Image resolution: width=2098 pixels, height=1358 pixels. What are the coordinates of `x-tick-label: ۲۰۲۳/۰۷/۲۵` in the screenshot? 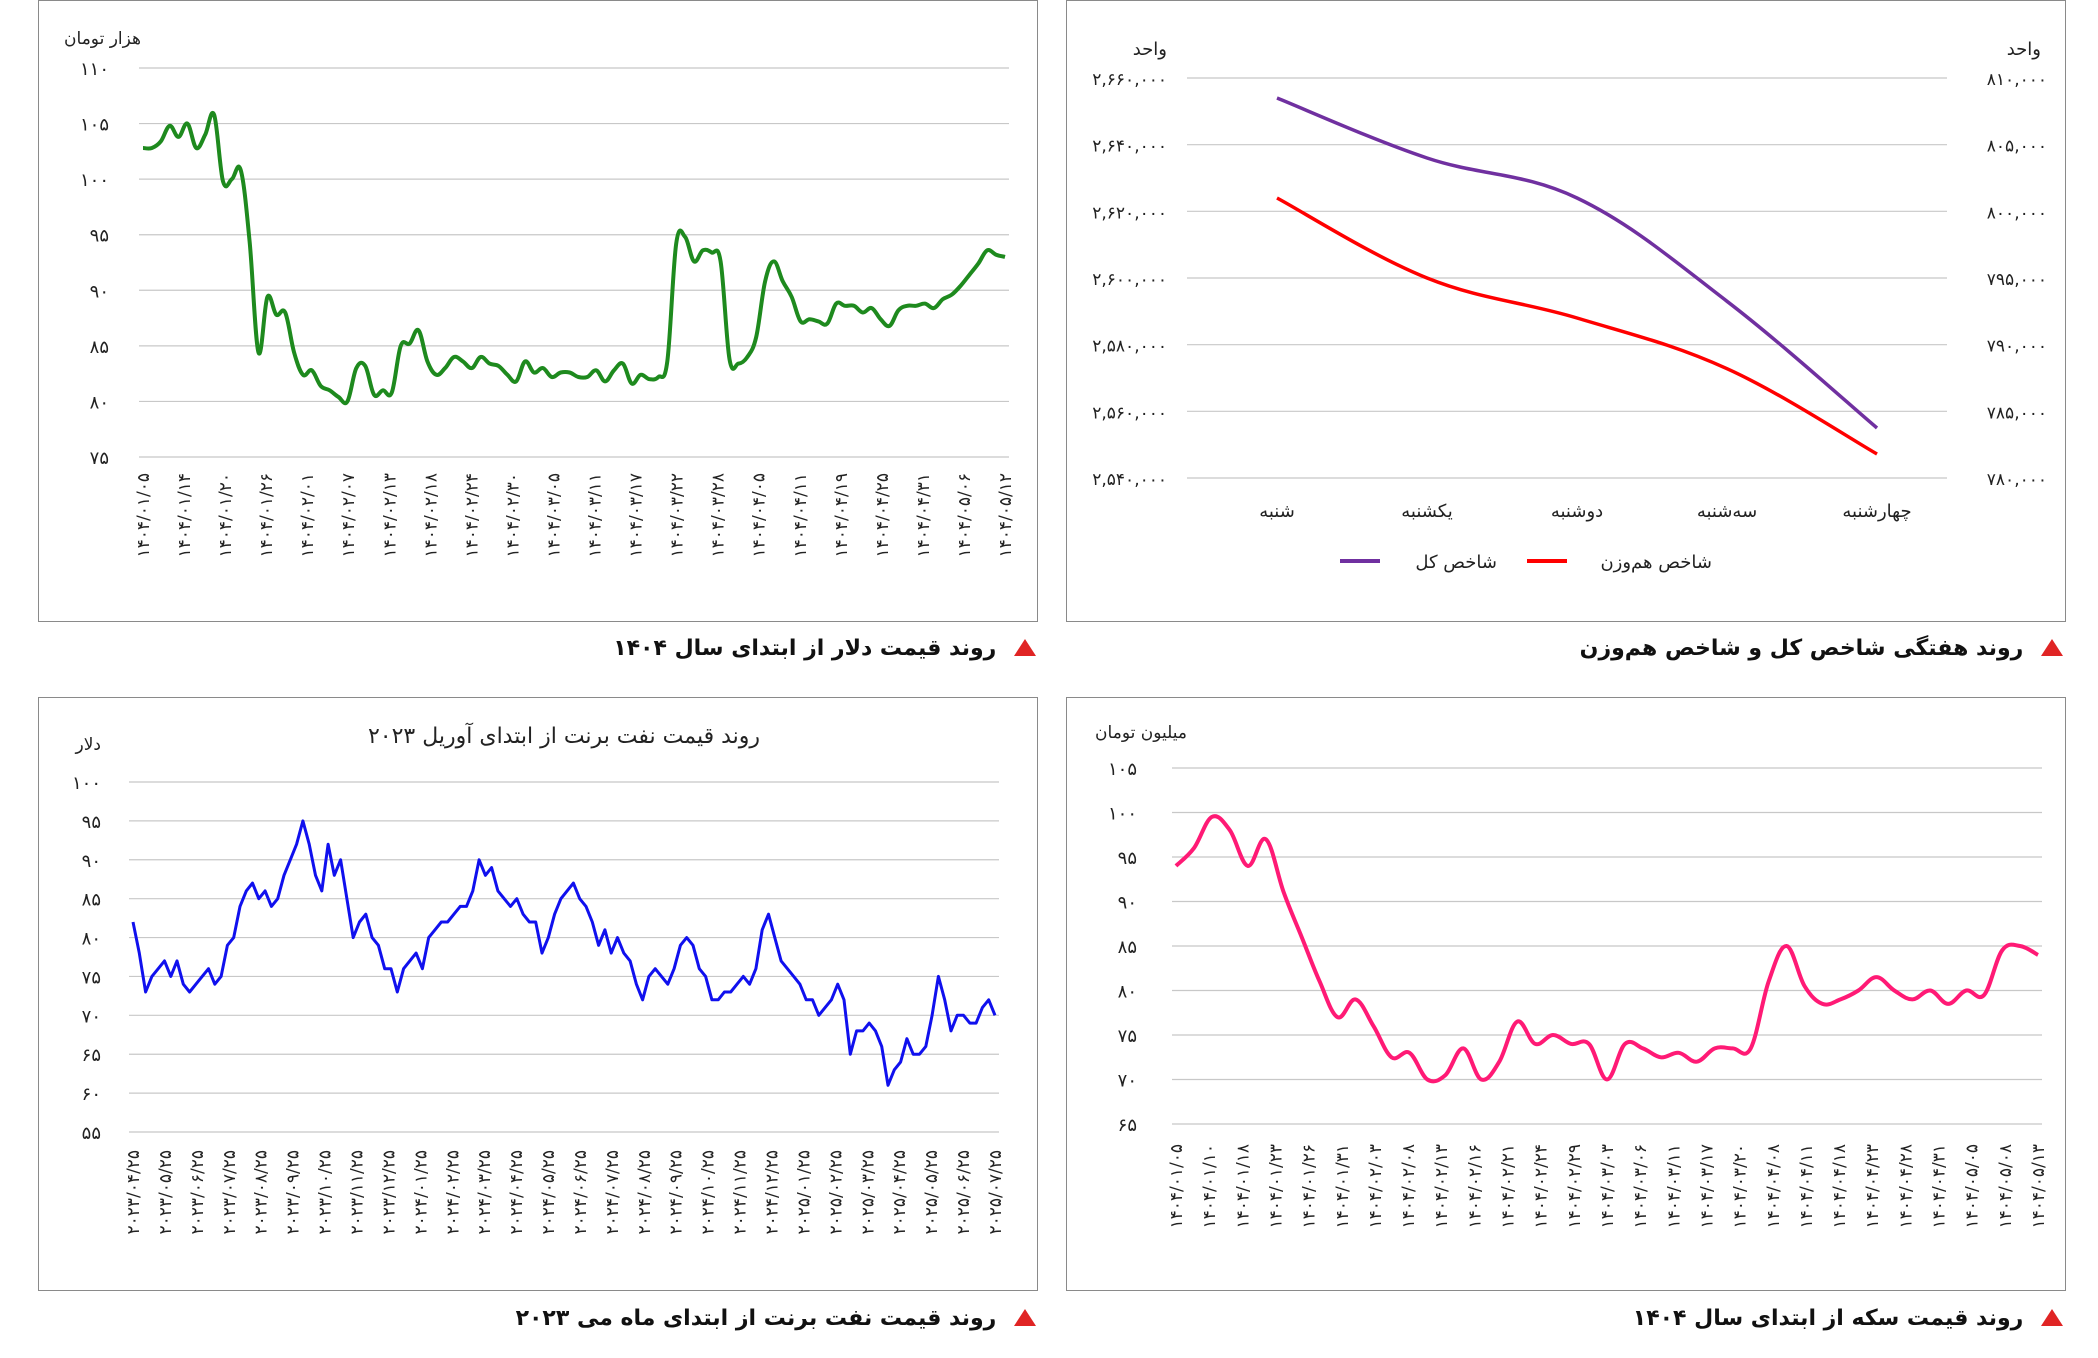 It's located at (230, 1192).